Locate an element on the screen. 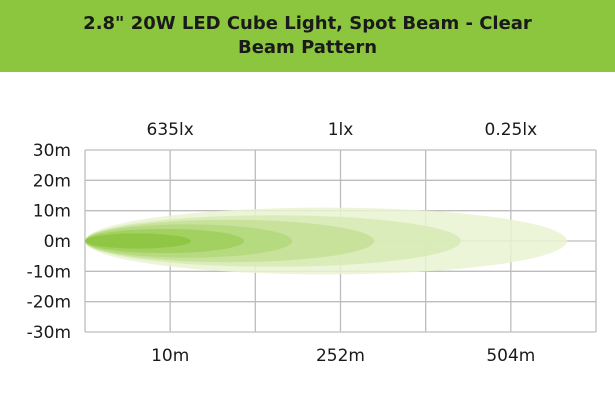 The image size is (615, 410). beam-pattern is located at coordinates (326, 241).